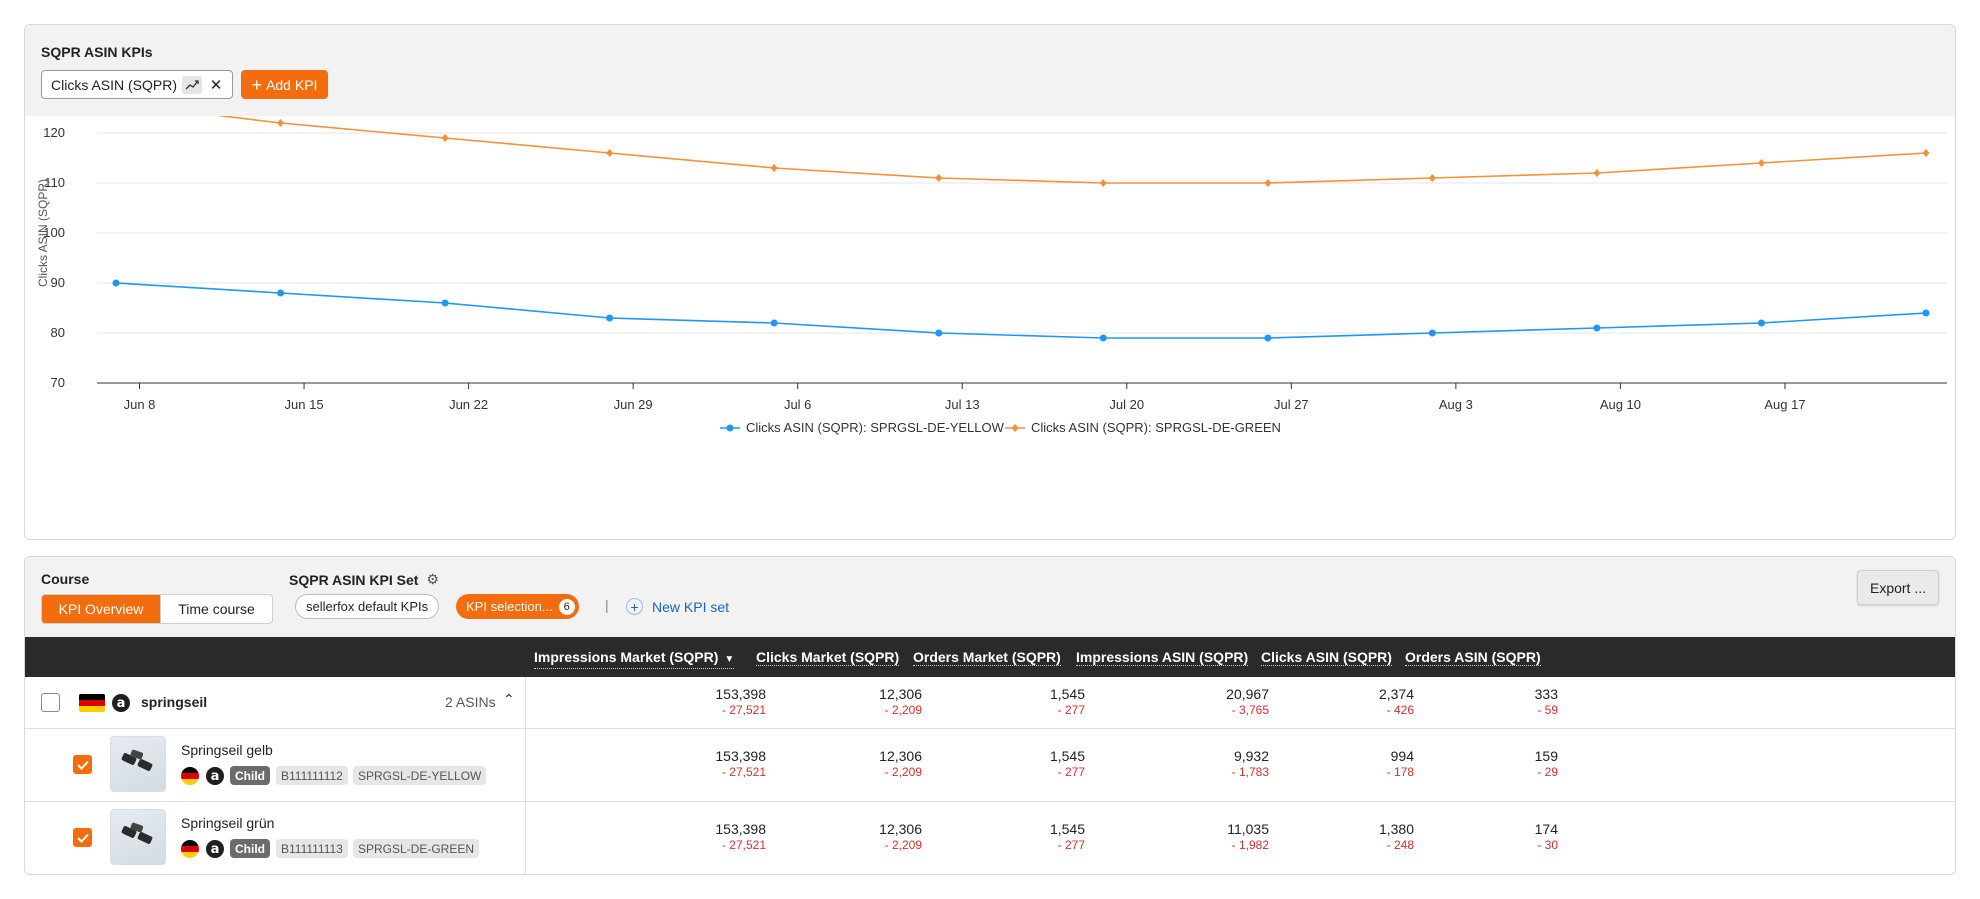 This screenshot has width=1980, height=899. What do you see at coordinates (192, 84) in the screenshot?
I see `trend-line-icon` at bounding box center [192, 84].